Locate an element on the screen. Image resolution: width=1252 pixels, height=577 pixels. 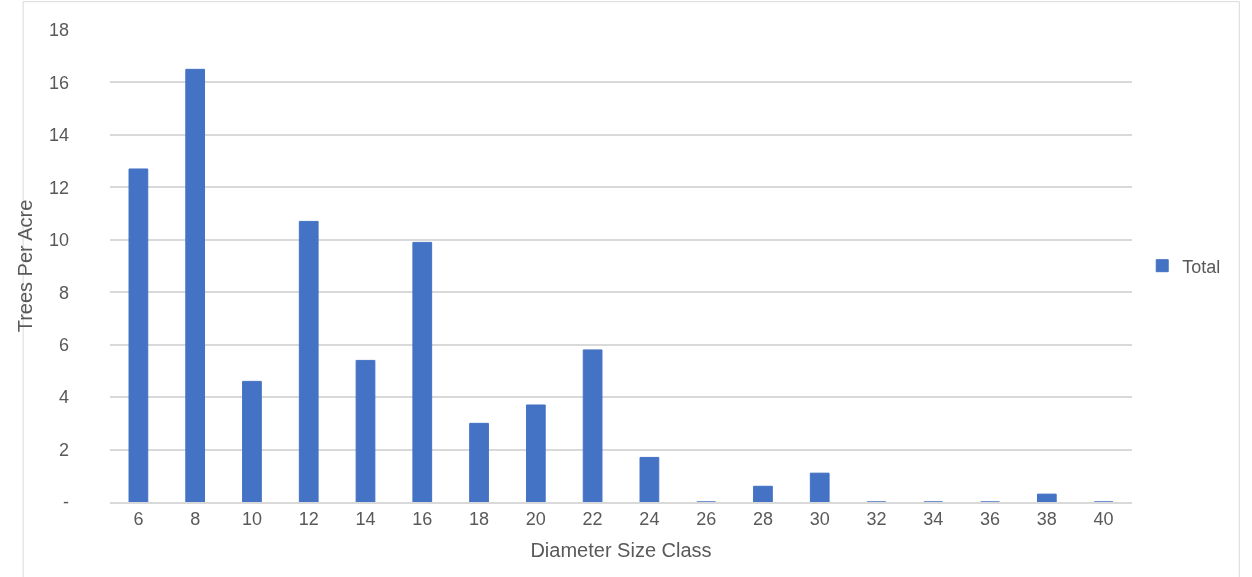
x-tick-label: 22 is located at coordinates (592, 519).